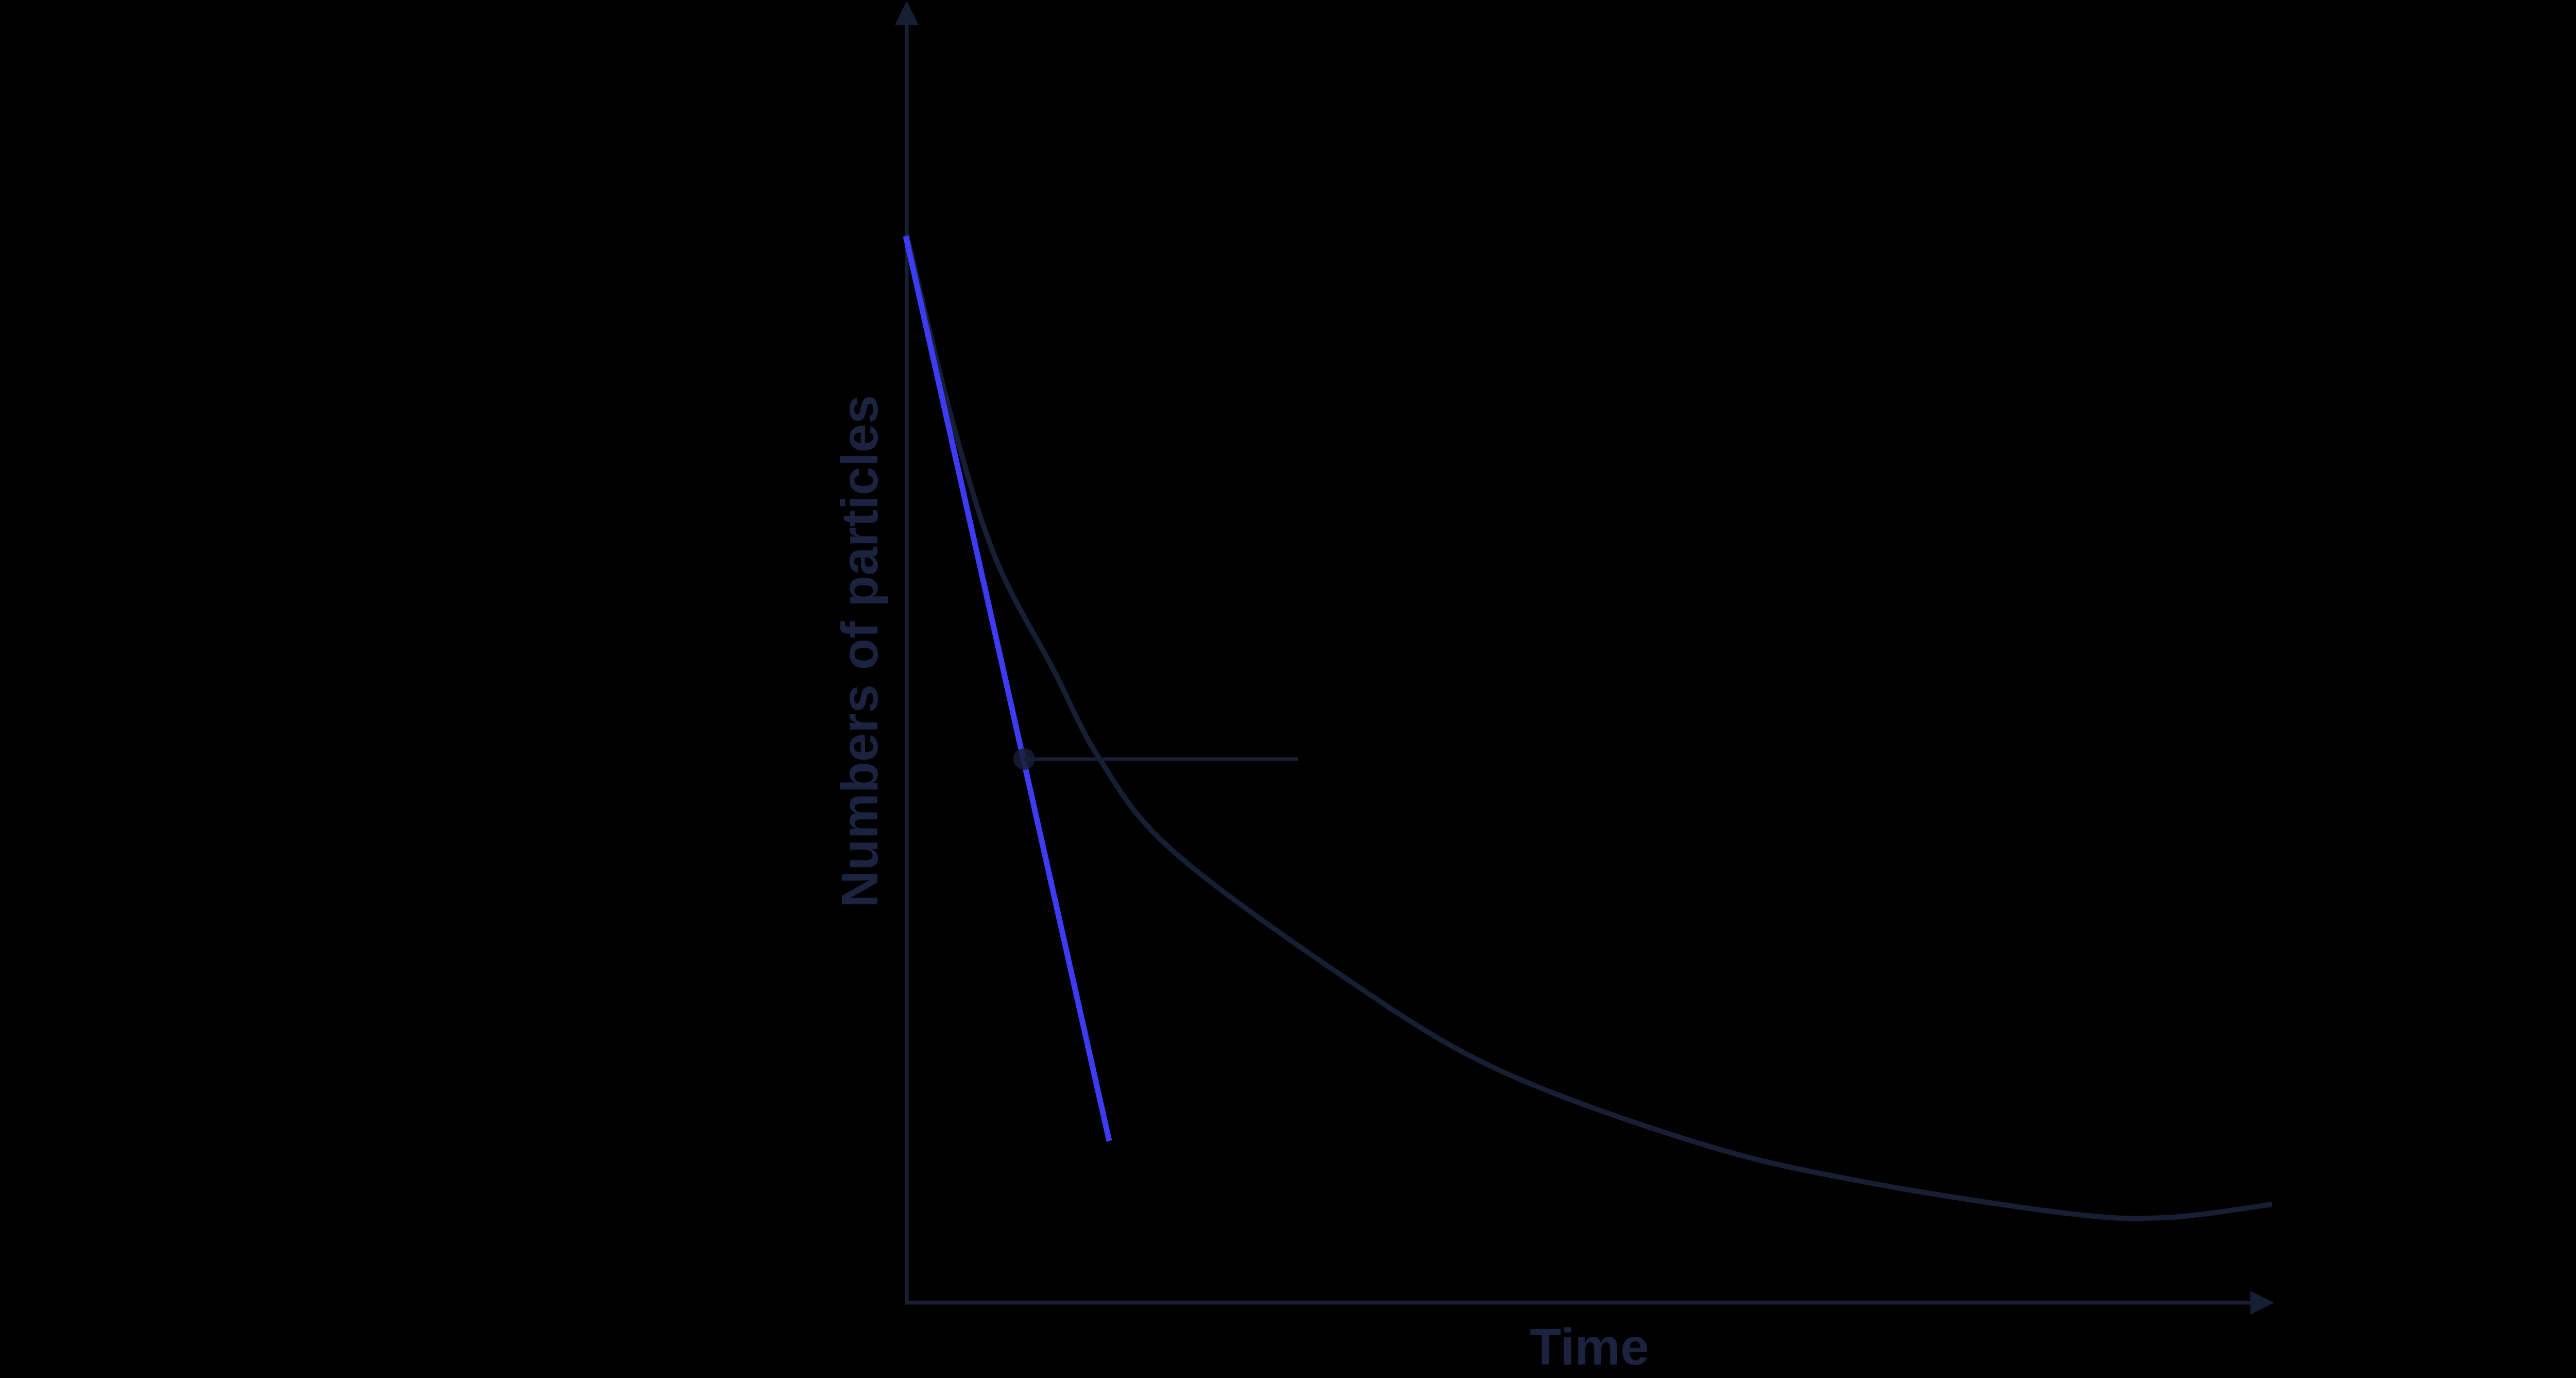 Image resolution: width=2576 pixels, height=1378 pixels. I want to click on x-axis-label: Time, so click(1589, 1347).